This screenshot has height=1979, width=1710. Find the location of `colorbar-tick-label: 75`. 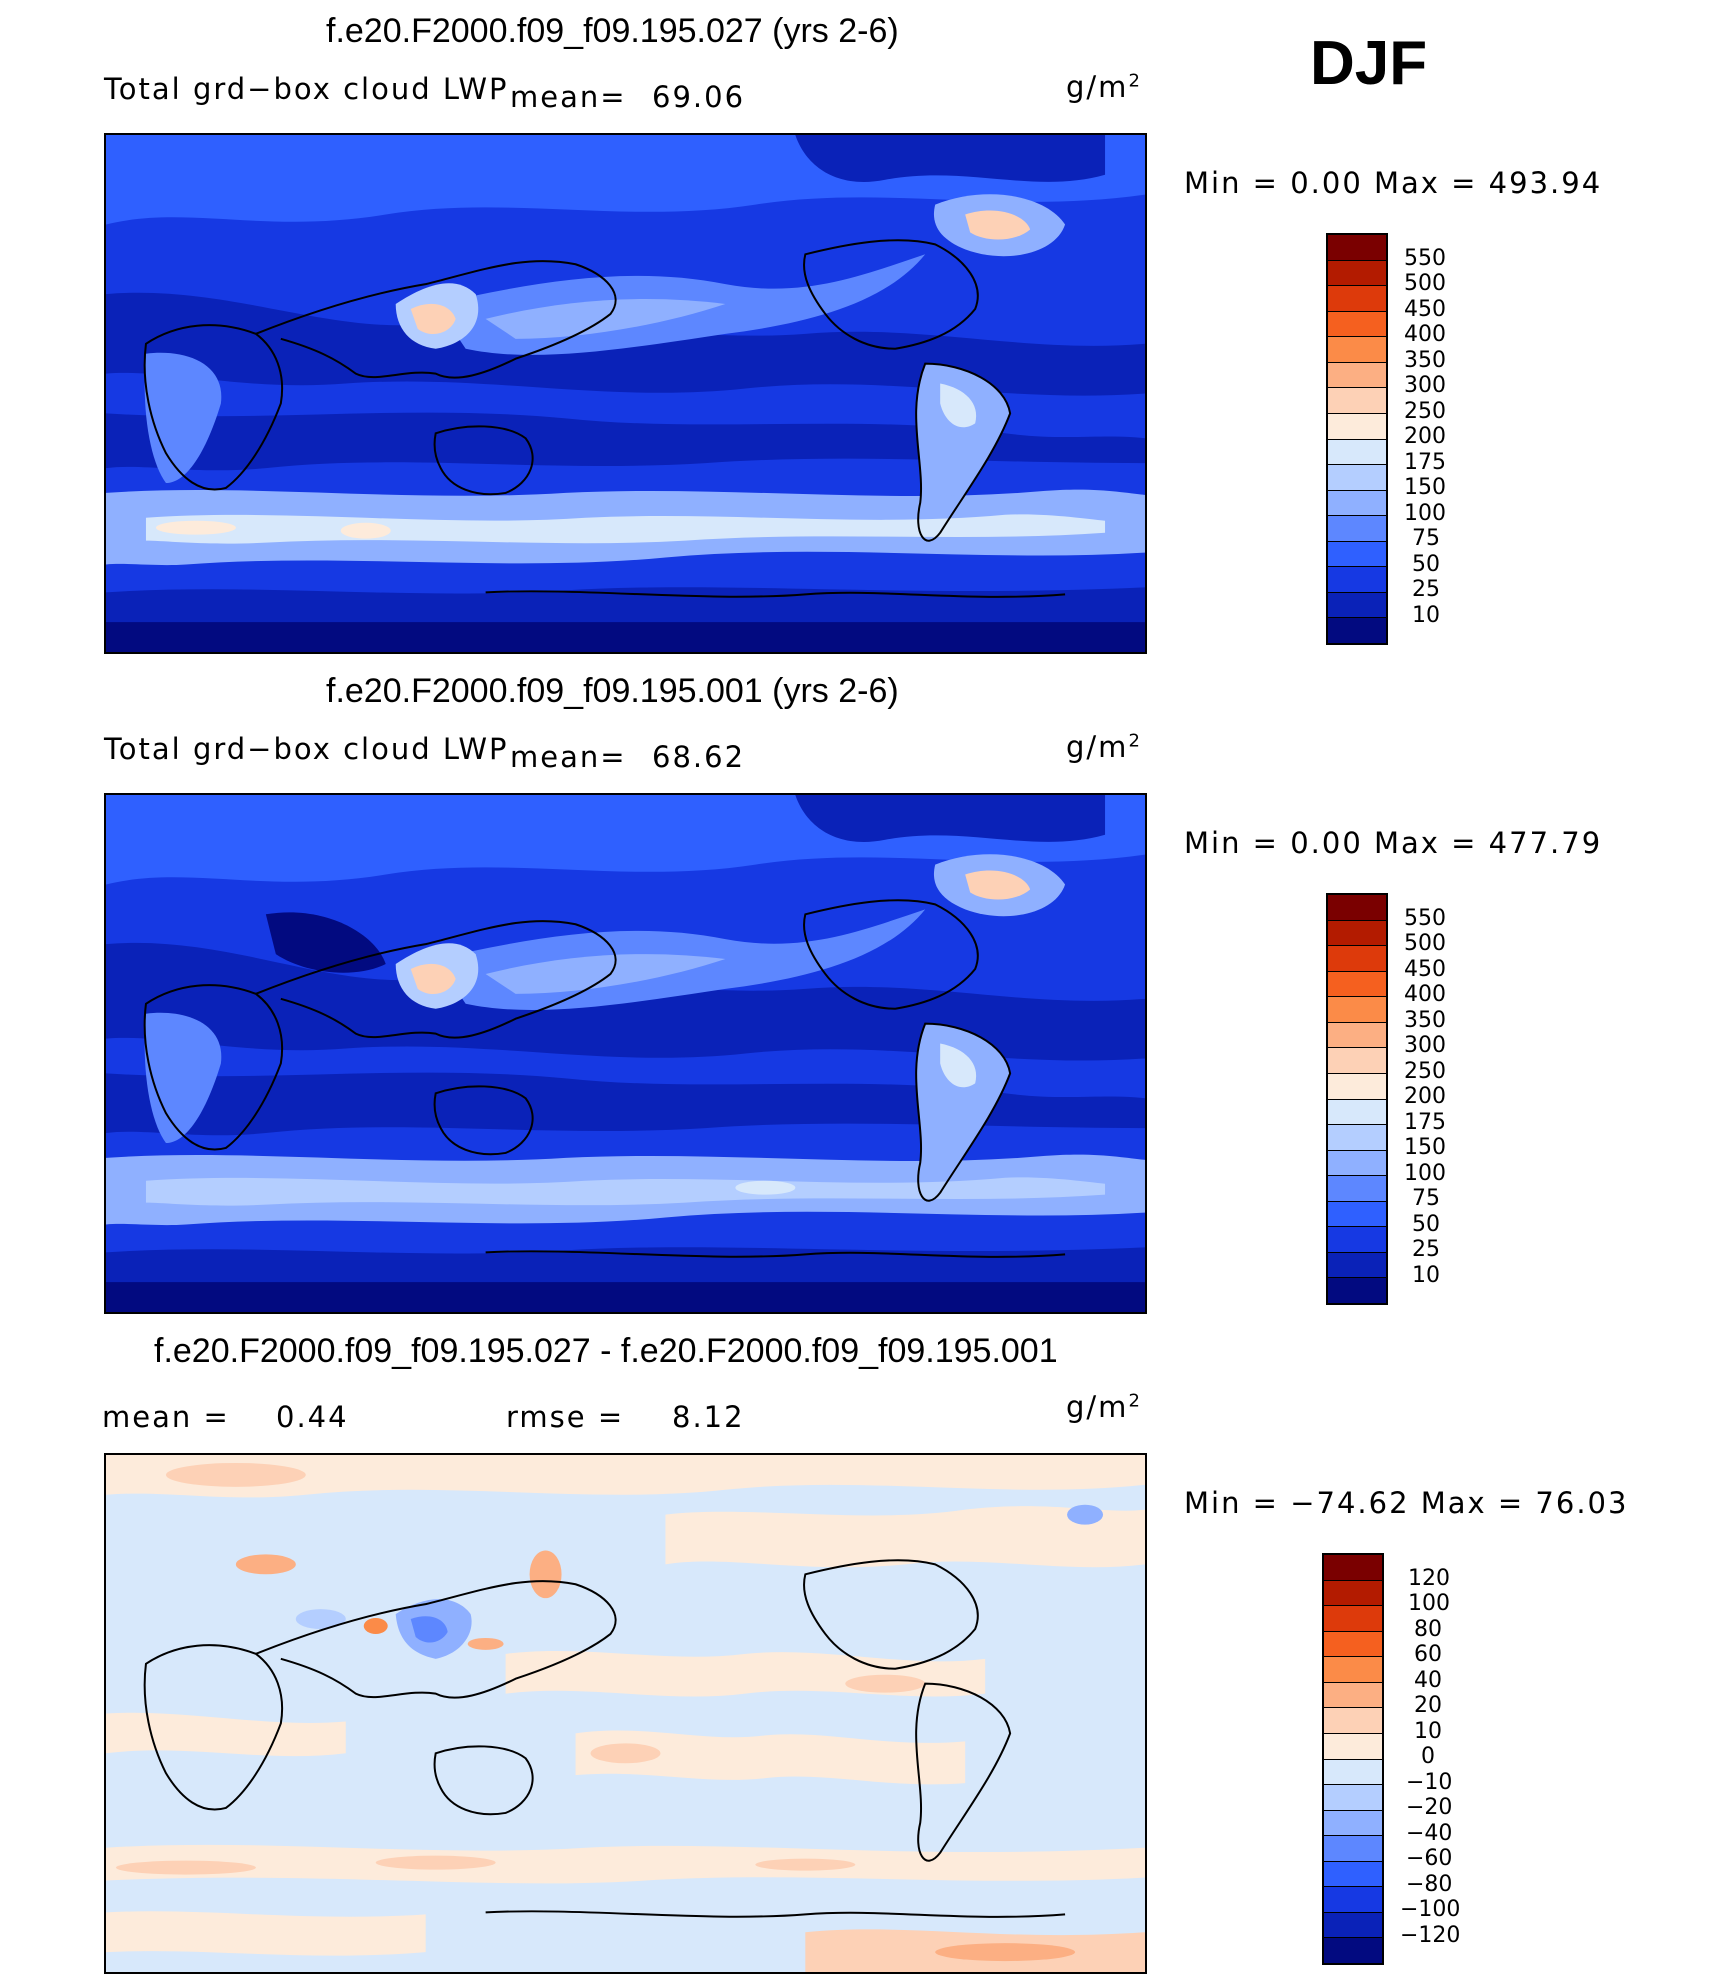

colorbar-tick-label: 75 is located at coordinates (1426, 1198).